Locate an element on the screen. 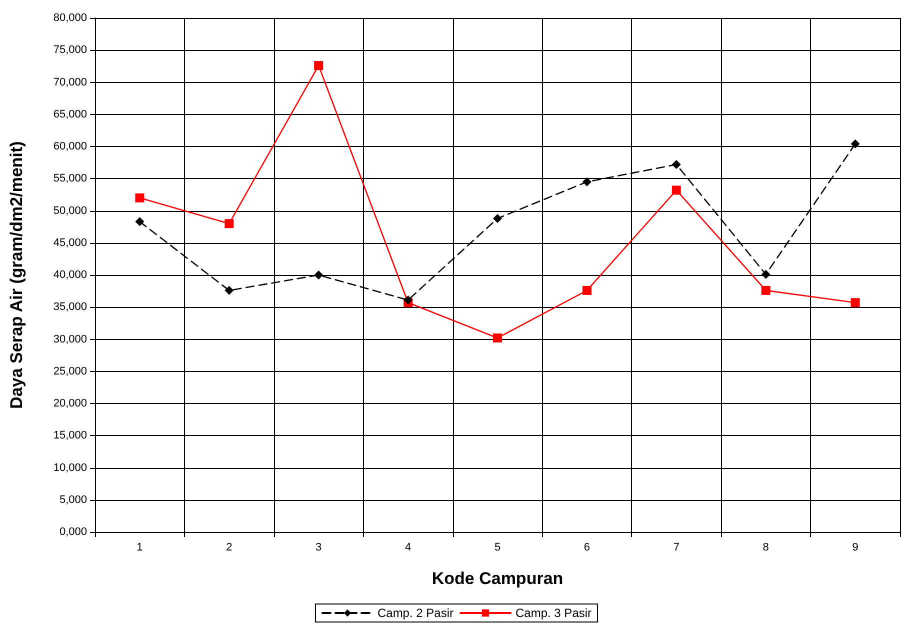  y-tick-label: 25,000 is located at coordinates (70, 371).